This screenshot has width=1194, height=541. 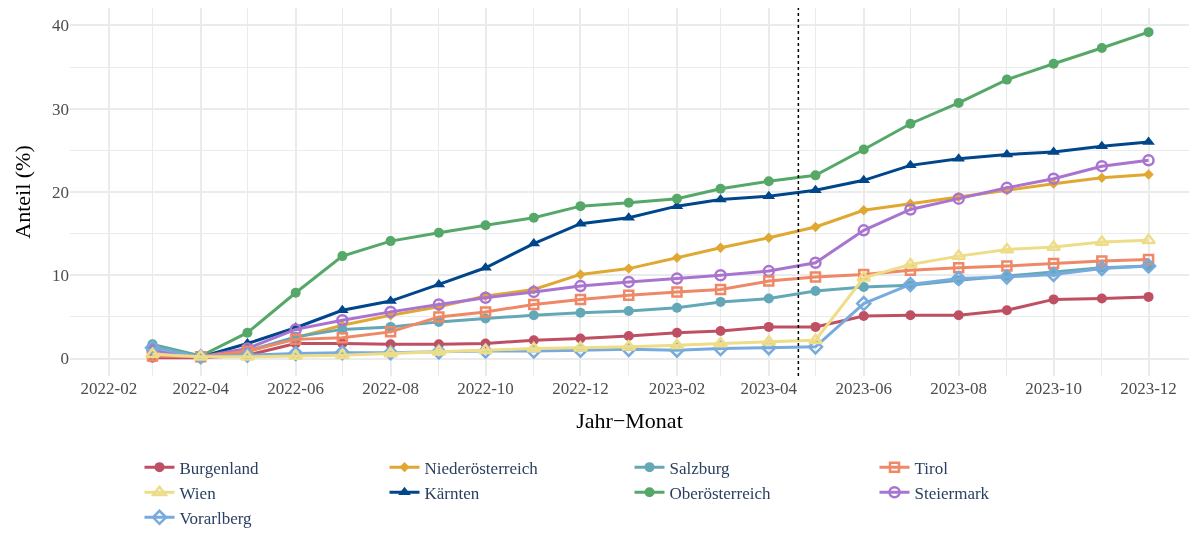 I want to click on legend-label: Burgenland, so click(x=219, y=468).